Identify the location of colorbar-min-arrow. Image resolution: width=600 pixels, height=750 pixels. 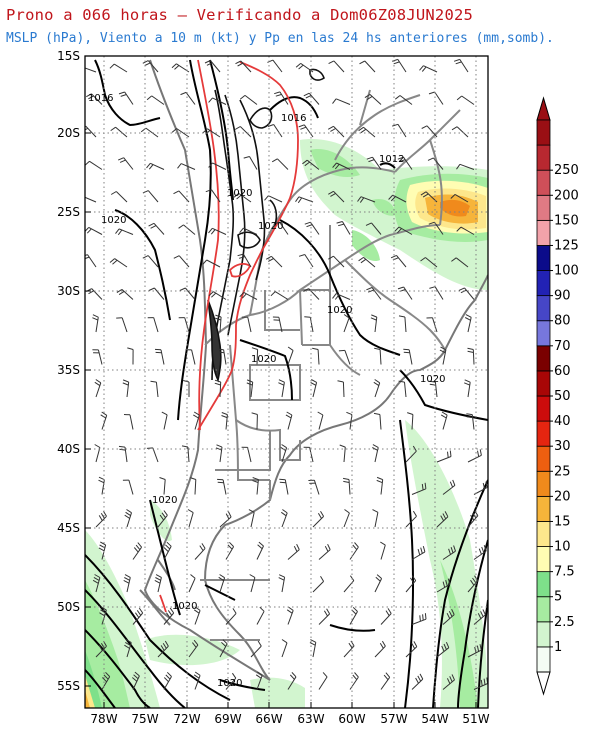
(543, 683).